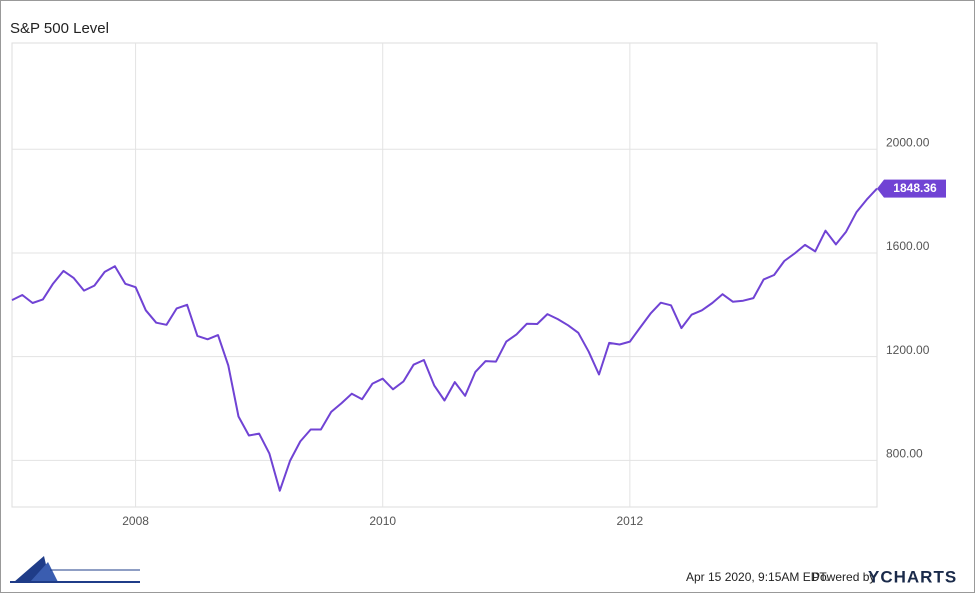 The height and width of the screenshot is (593, 975). I want to click on footer-date: Apr 15 2020, 9:15AM EDT., so click(757, 577).